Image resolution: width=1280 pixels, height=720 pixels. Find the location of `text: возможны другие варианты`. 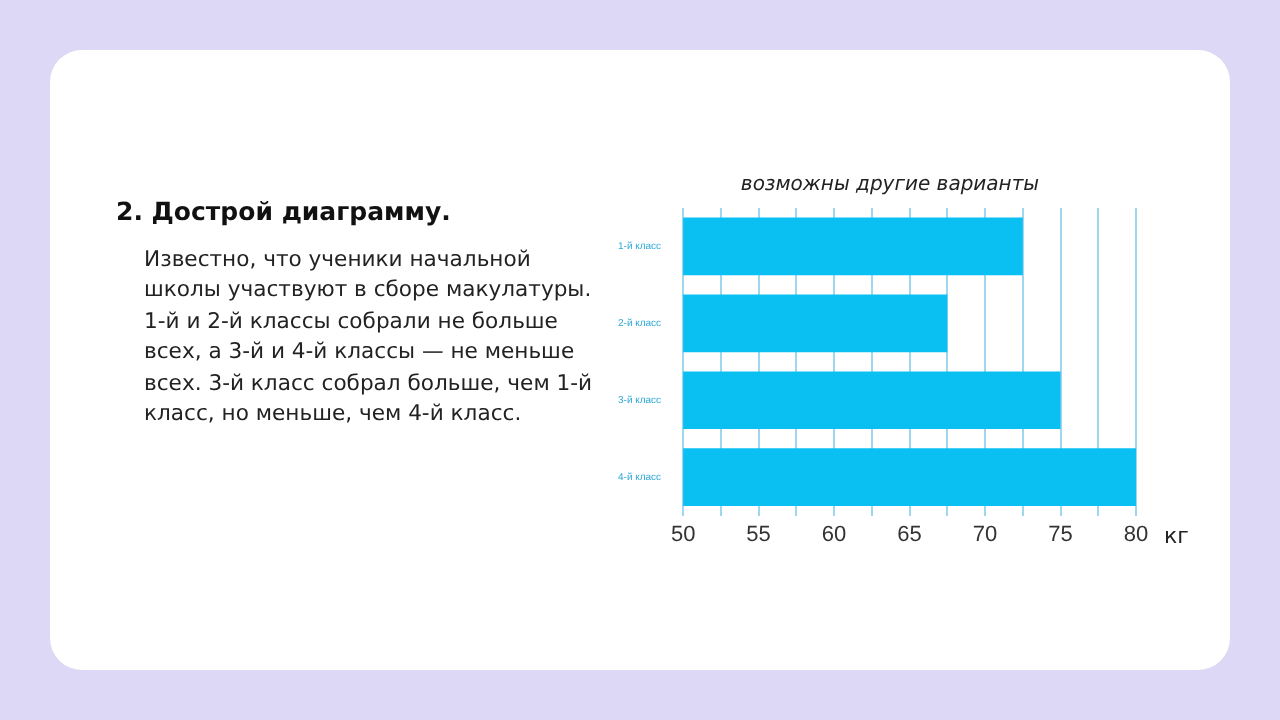

text: возможны другие варианты is located at coordinates (890, 185).